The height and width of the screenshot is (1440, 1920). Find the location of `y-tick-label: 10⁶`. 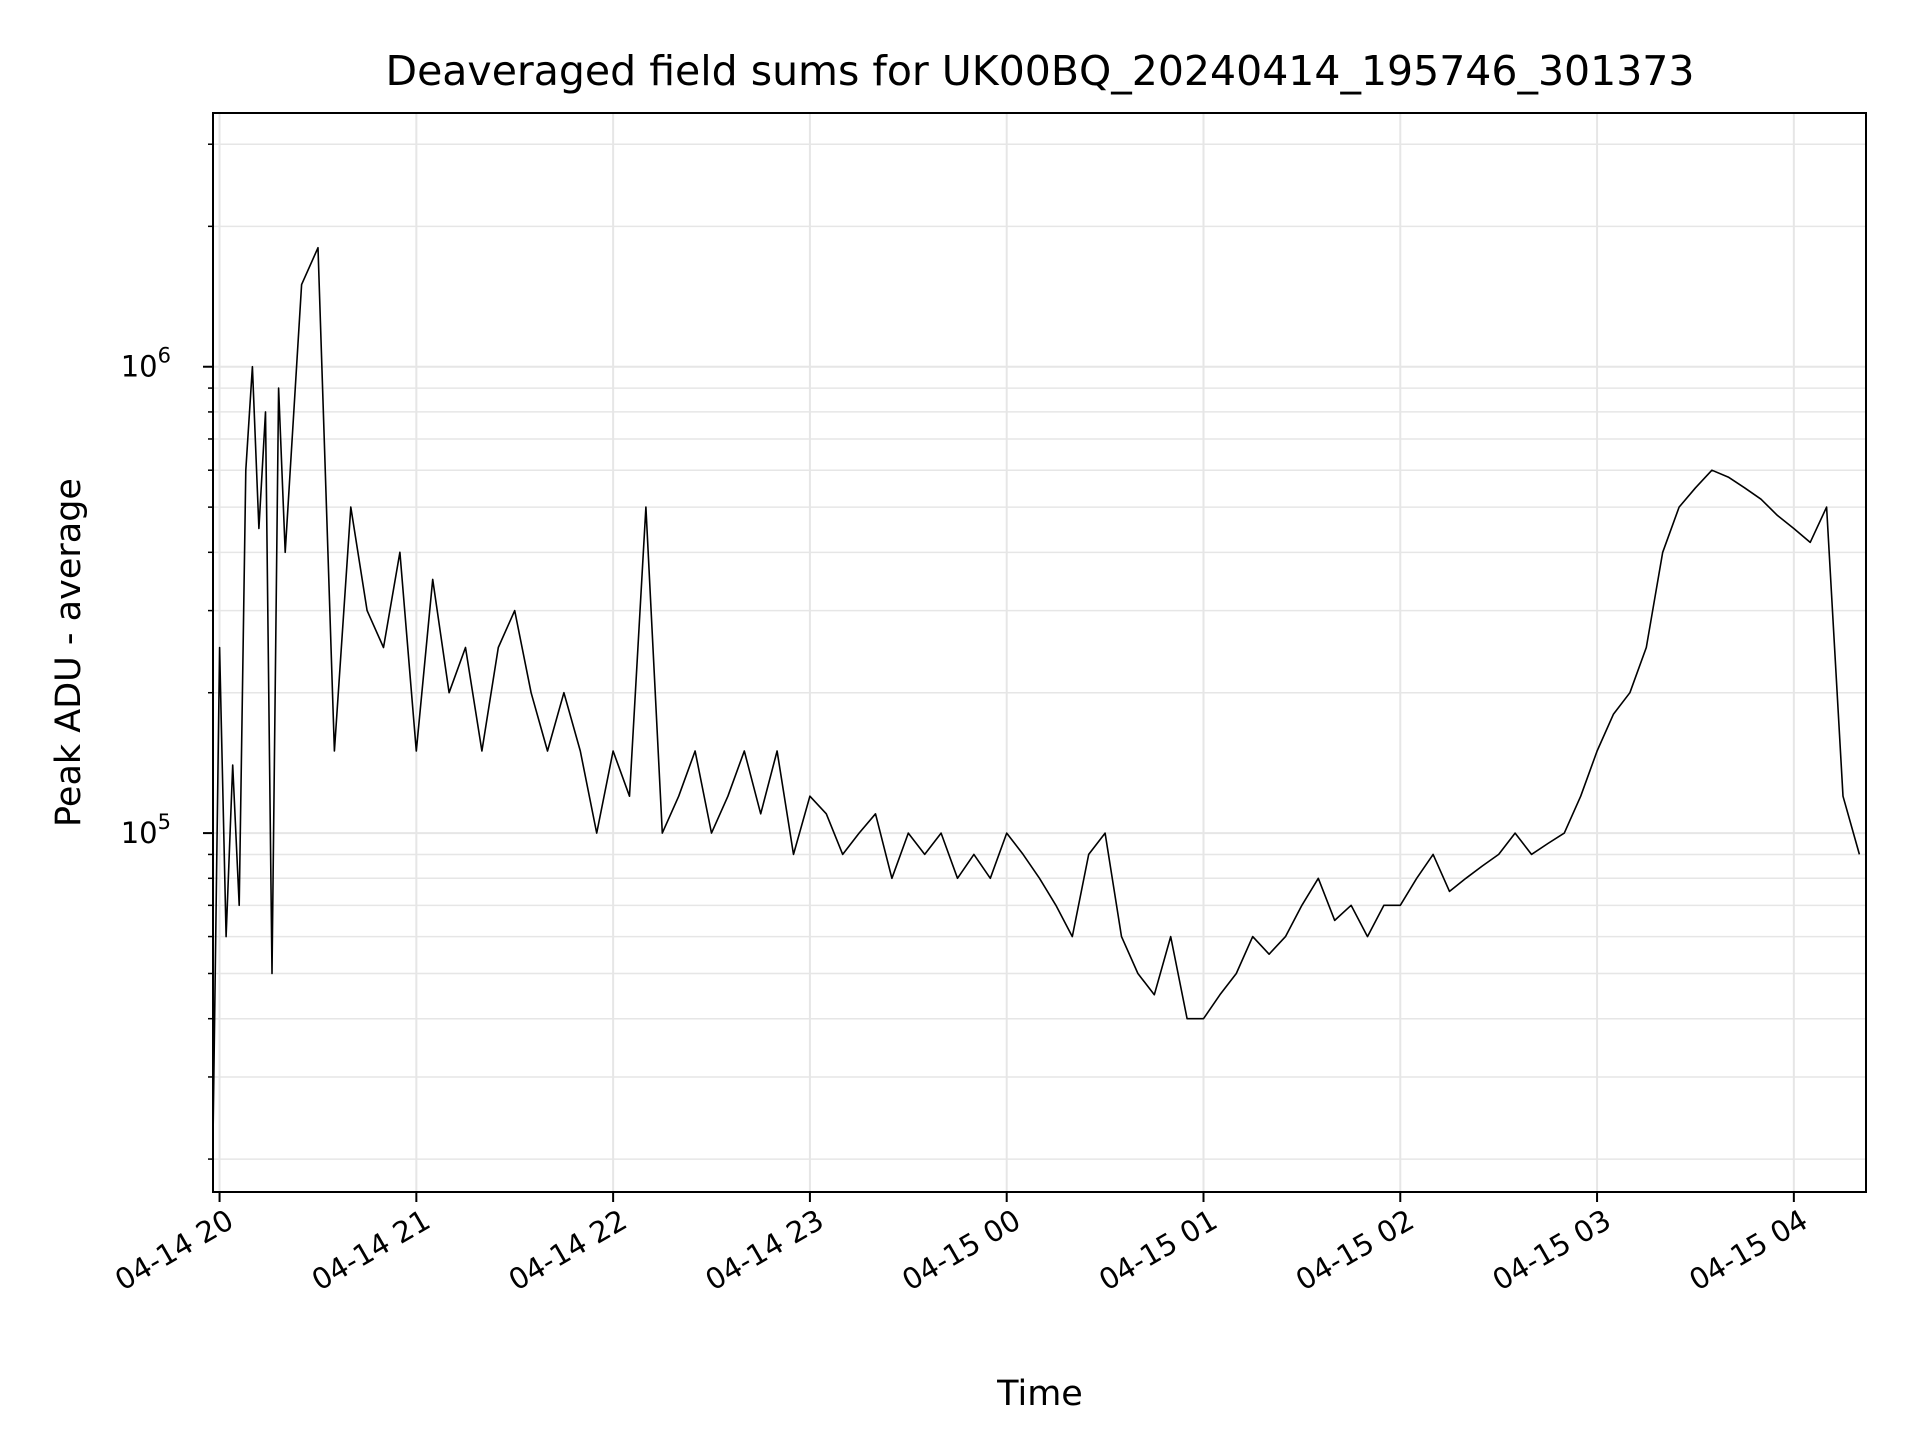

y-tick-label: 10⁶ is located at coordinates (146, 364).